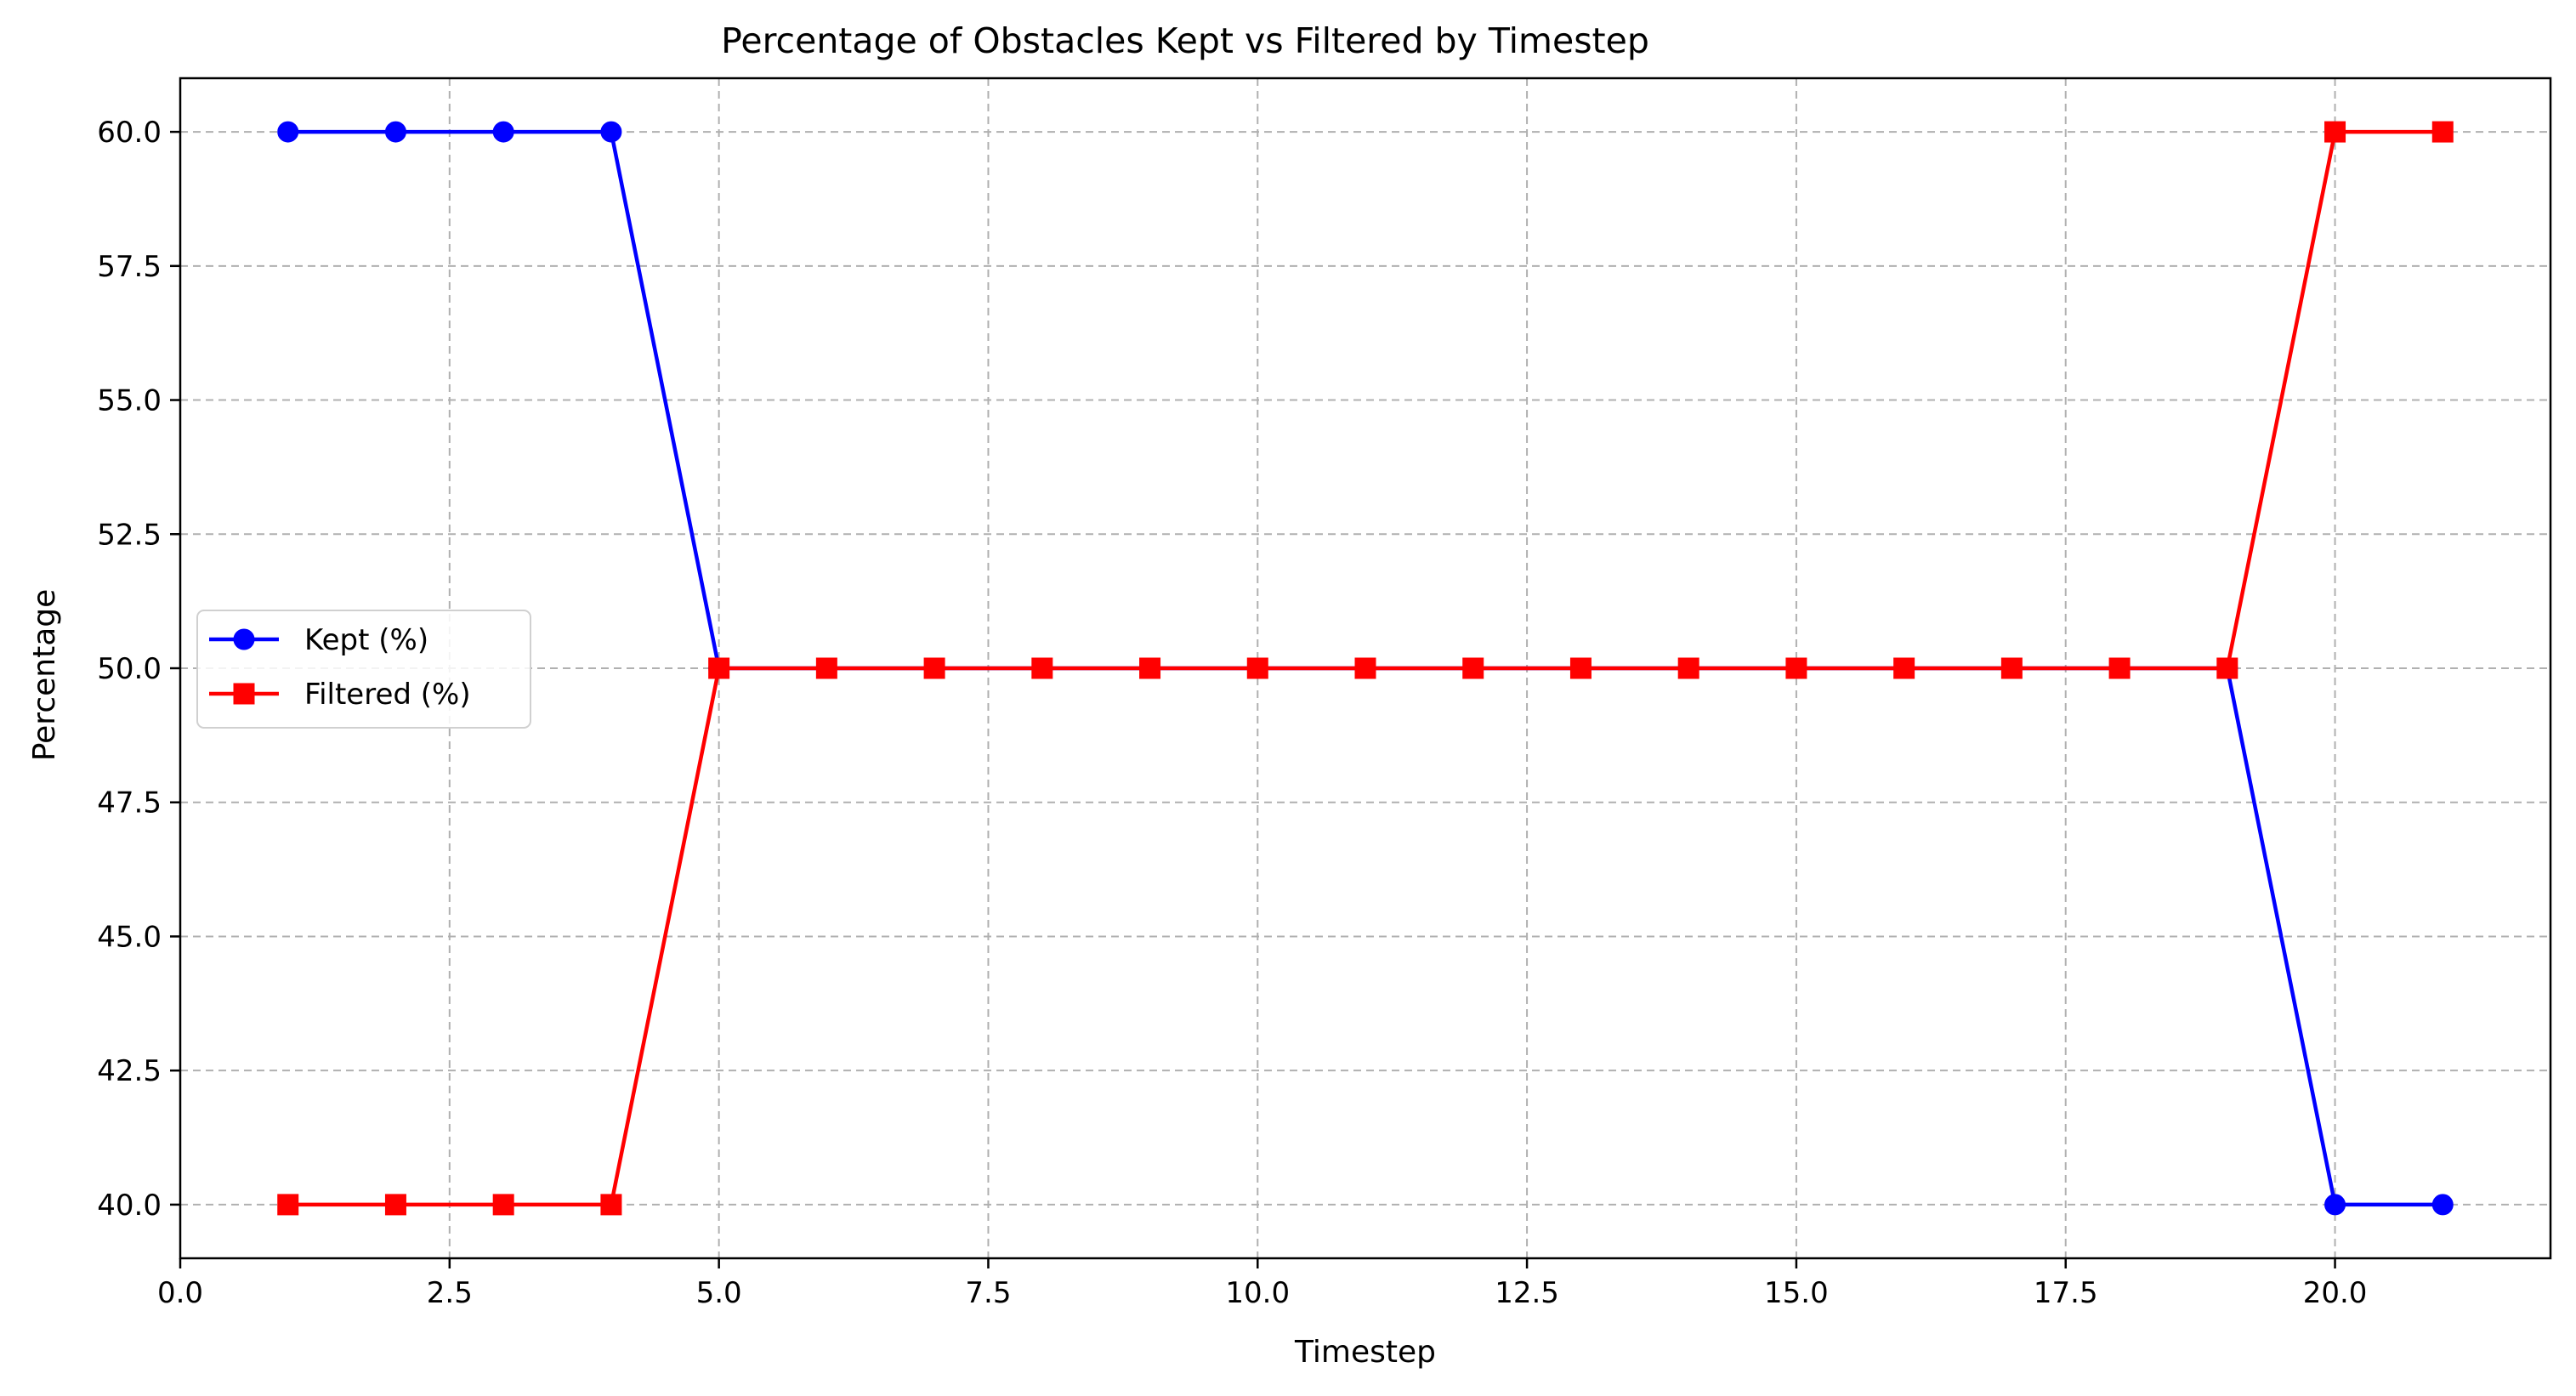  Describe the element at coordinates (1258, 1293) in the screenshot. I see `x-tick-label: 10.0` at that location.